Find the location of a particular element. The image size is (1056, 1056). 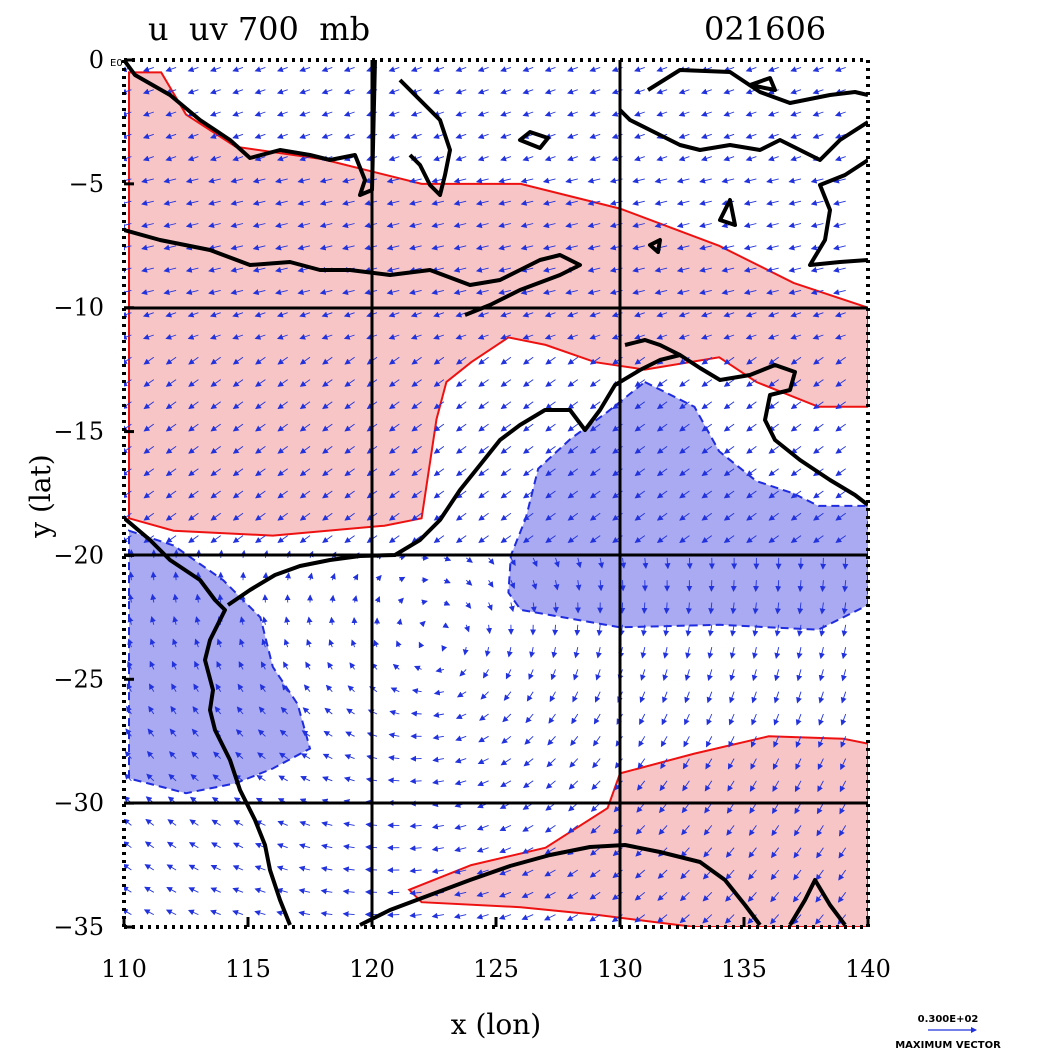

borneo-coastline is located at coordinates (425, 137).